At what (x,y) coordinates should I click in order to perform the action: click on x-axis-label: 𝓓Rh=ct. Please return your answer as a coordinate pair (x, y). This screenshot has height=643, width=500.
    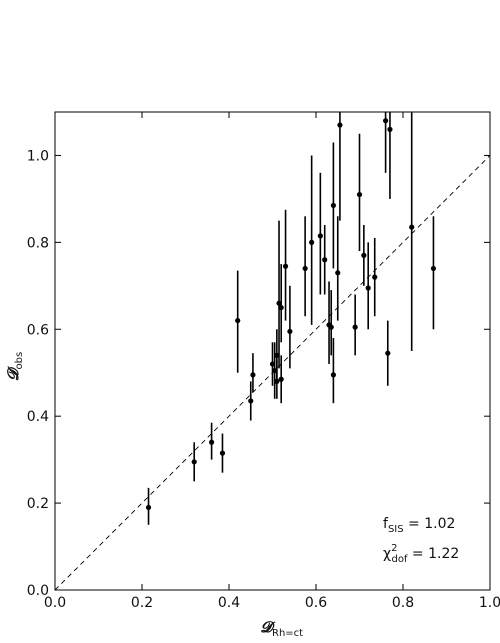
    Looking at the image, I should click on (282, 628).